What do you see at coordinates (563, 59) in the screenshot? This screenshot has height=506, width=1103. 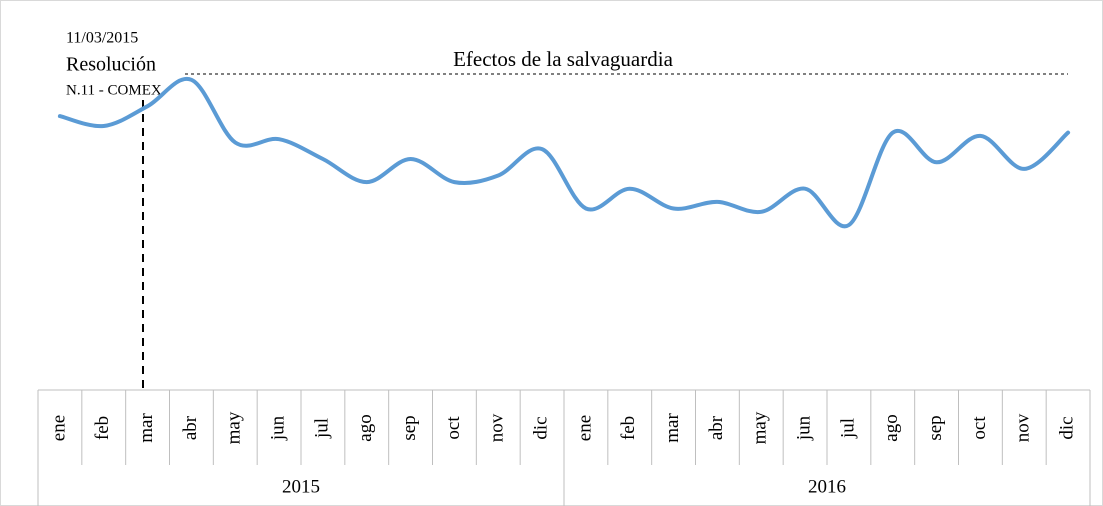 I see `annotation-effect: Efectos de la salvaguardia` at bounding box center [563, 59].